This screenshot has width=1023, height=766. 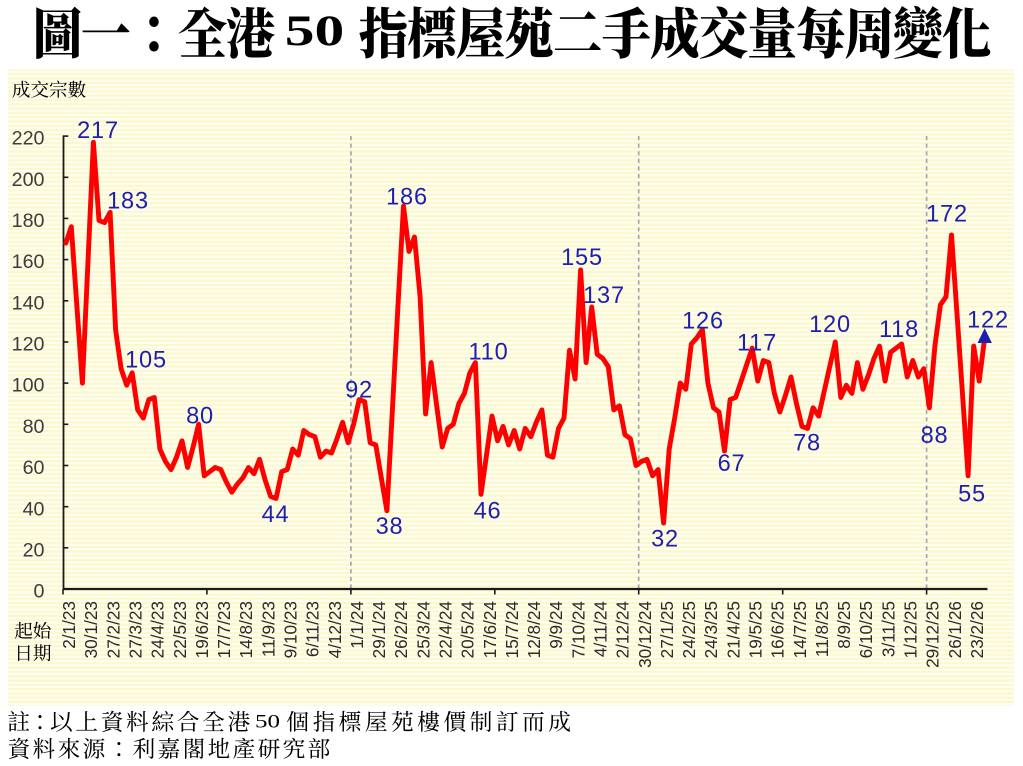 I want to click on svg-text: 40, so click(x=34, y=509).